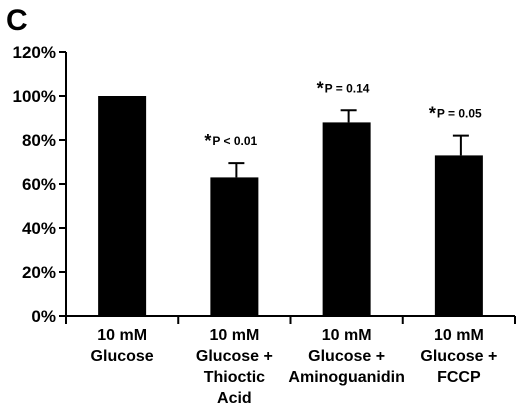  What do you see at coordinates (39, 140) in the screenshot?
I see `y-tick-label: 80%` at bounding box center [39, 140].